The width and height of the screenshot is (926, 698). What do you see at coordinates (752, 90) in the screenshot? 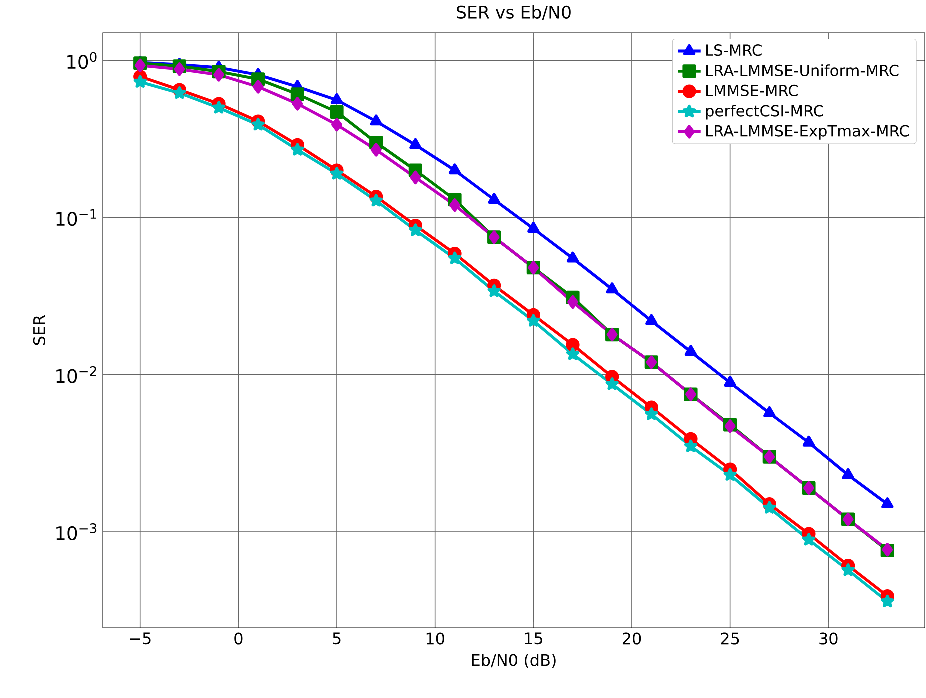
I see `legend-label: LMMSE-MRC` at bounding box center [752, 90].